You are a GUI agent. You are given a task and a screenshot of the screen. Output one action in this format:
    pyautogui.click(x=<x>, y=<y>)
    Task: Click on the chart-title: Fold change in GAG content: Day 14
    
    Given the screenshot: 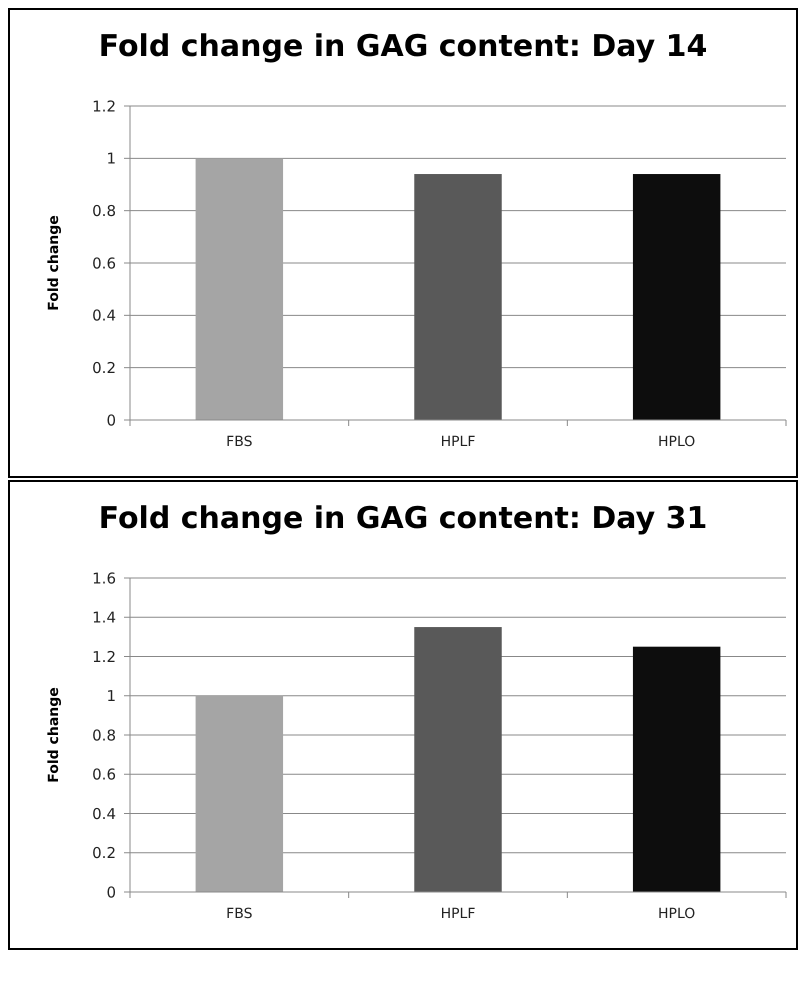 What is the action you would take?
    pyautogui.click(x=403, y=46)
    